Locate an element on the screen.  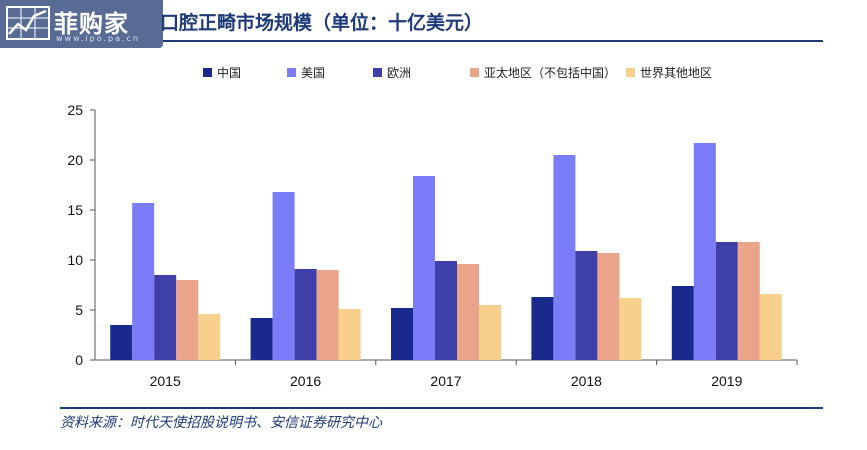
legend-label: 亚太地区（不包括中国） is located at coordinates (550, 72).